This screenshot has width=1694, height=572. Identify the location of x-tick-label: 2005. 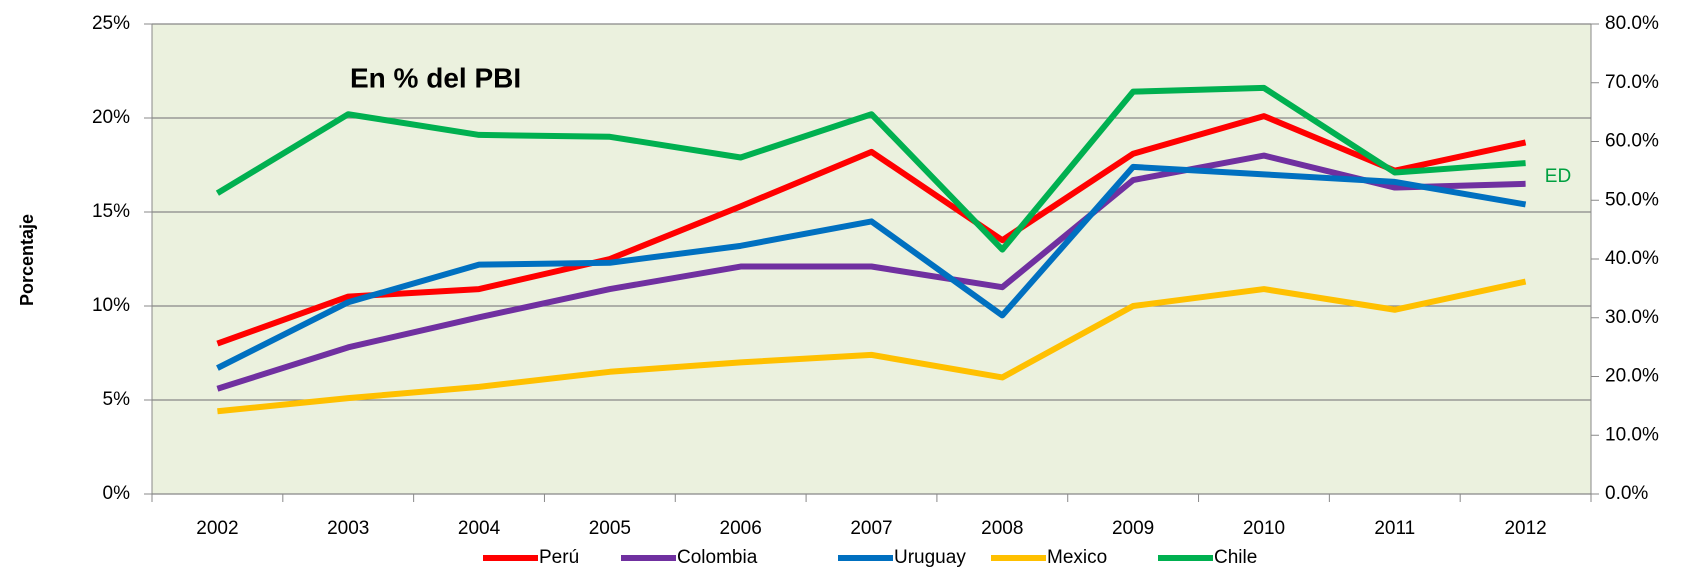
(610, 528).